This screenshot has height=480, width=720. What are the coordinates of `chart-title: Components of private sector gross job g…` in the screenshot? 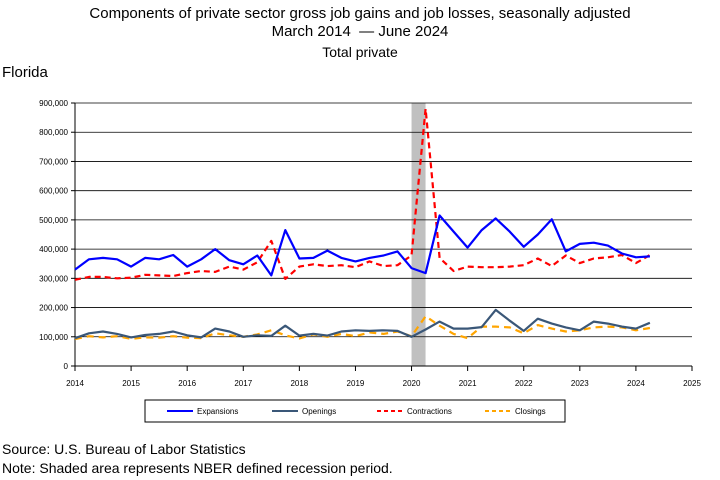 It's located at (360, 13).